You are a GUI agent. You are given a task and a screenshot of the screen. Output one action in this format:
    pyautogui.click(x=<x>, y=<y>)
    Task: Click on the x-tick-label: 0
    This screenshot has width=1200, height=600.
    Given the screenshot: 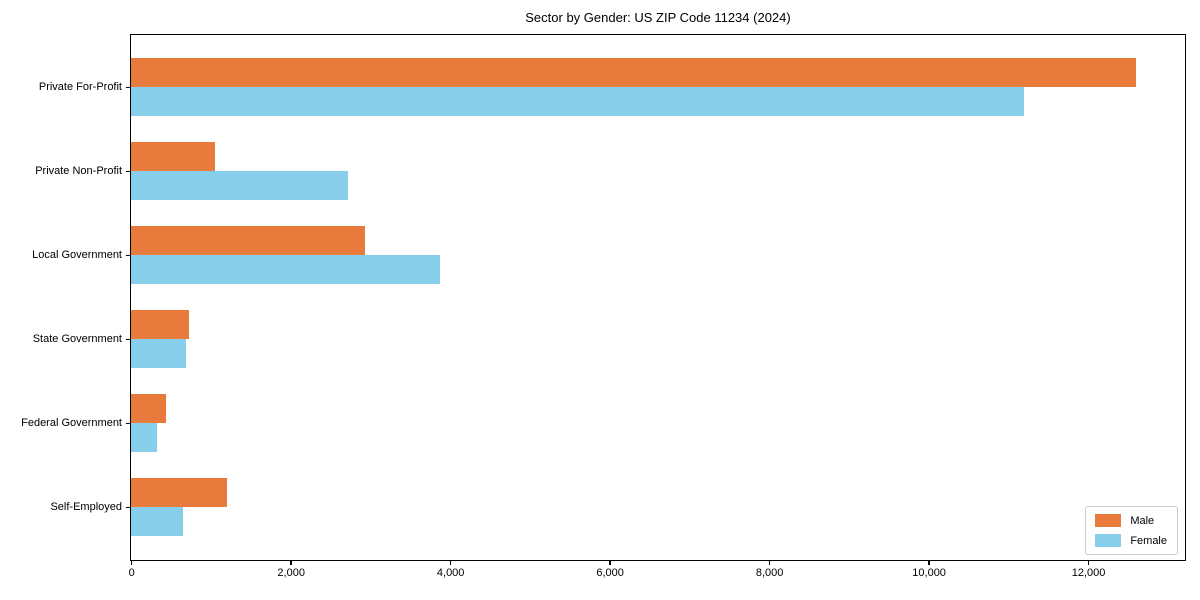 What is the action you would take?
    pyautogui.click(x=131, y=573)
    